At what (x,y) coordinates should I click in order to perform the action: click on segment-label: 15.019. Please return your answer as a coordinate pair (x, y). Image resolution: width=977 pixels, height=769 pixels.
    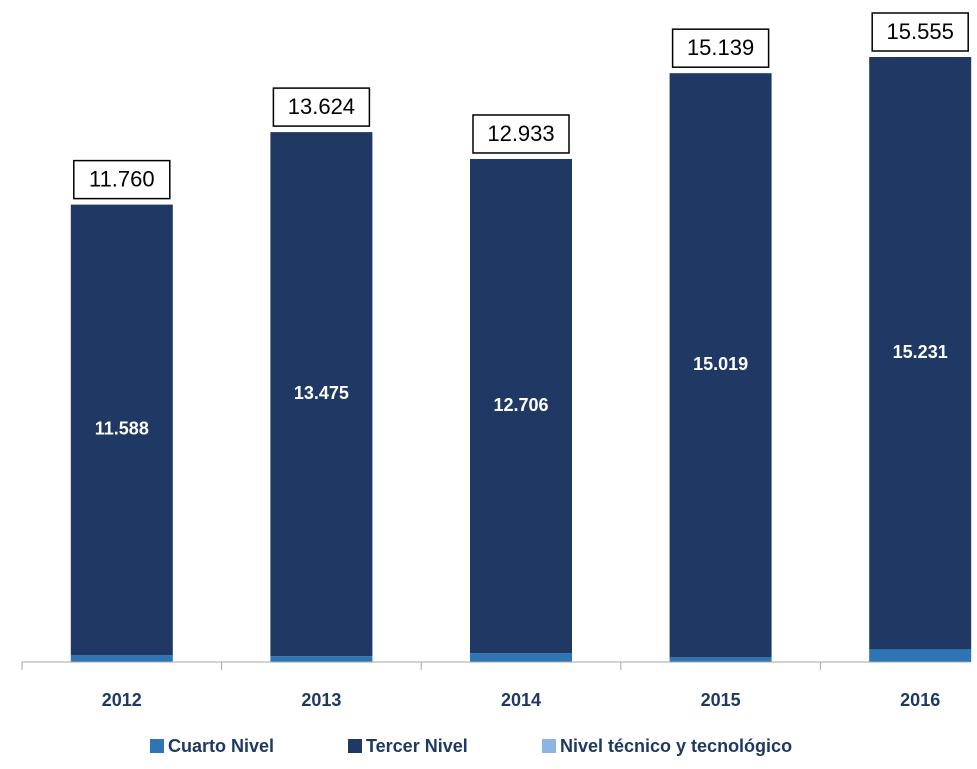
    Looking at the image, I should click on (720, 364).